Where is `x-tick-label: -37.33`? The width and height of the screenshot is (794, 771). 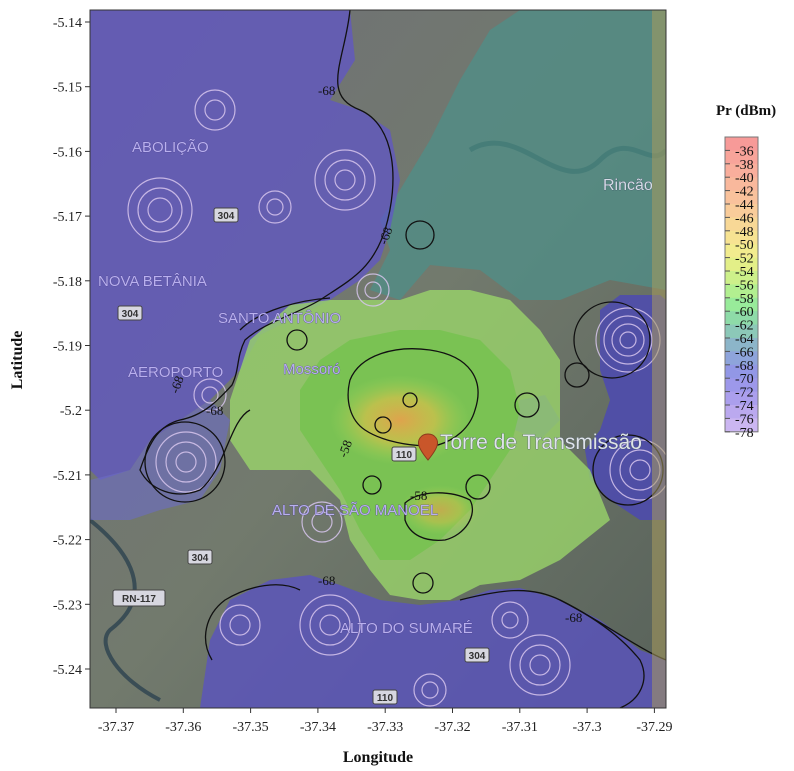 x-tick-label: -37.33 is located at coordinates (385, 727).